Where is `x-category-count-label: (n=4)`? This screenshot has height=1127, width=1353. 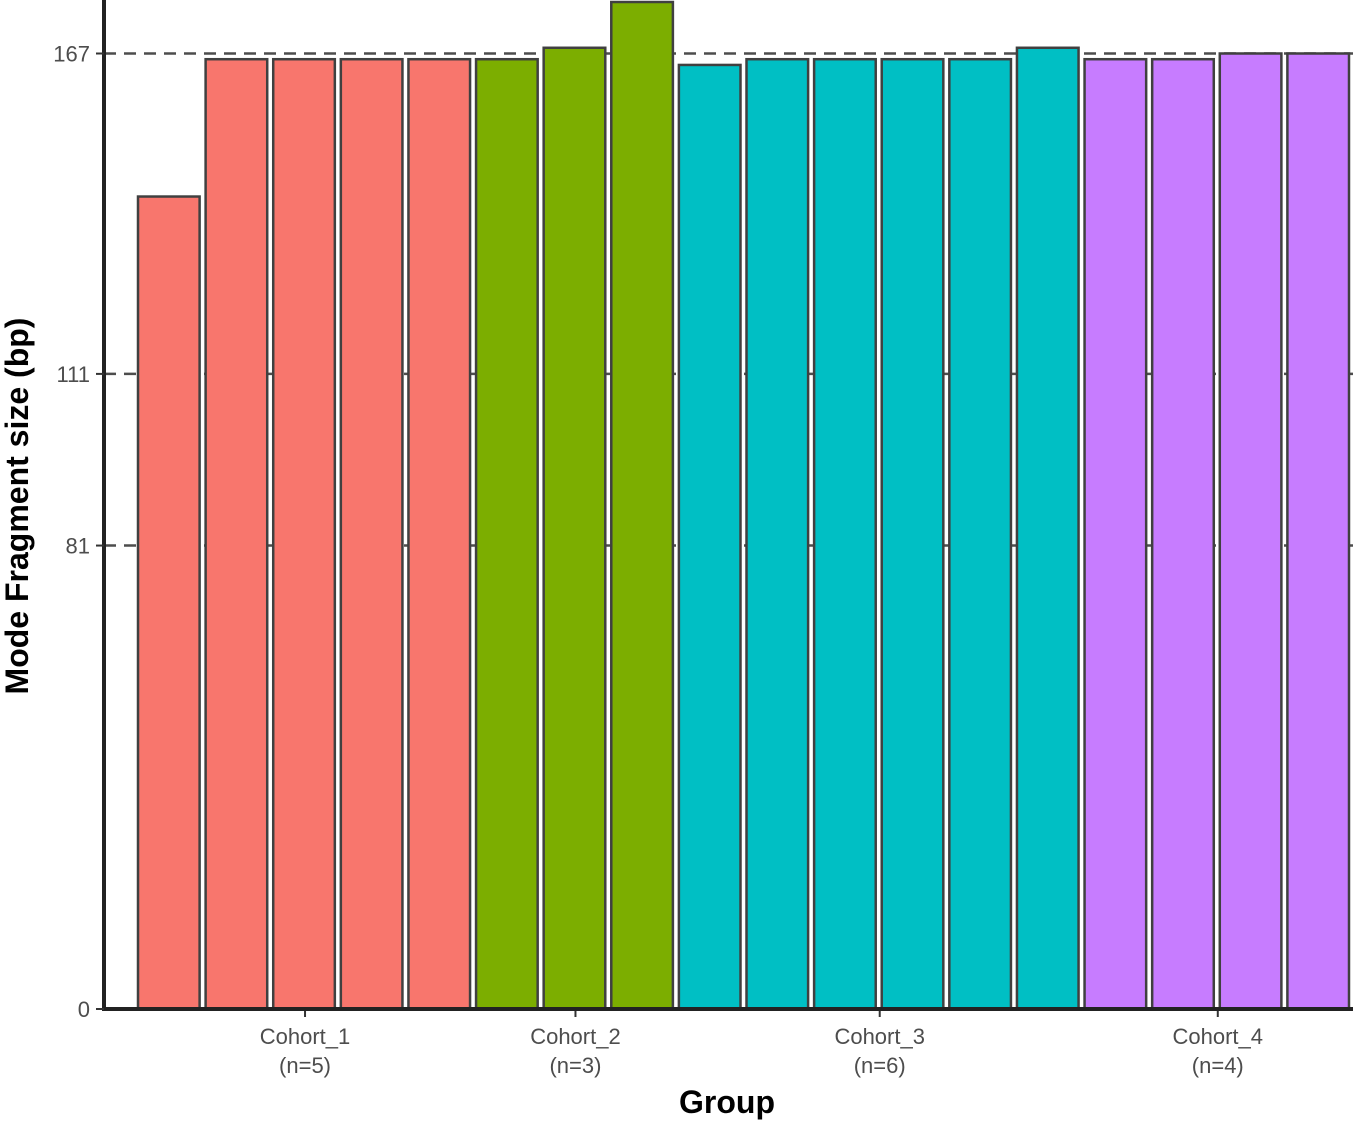 x-category-count-label: (n=4) is located at coordinates (1218, 1065).